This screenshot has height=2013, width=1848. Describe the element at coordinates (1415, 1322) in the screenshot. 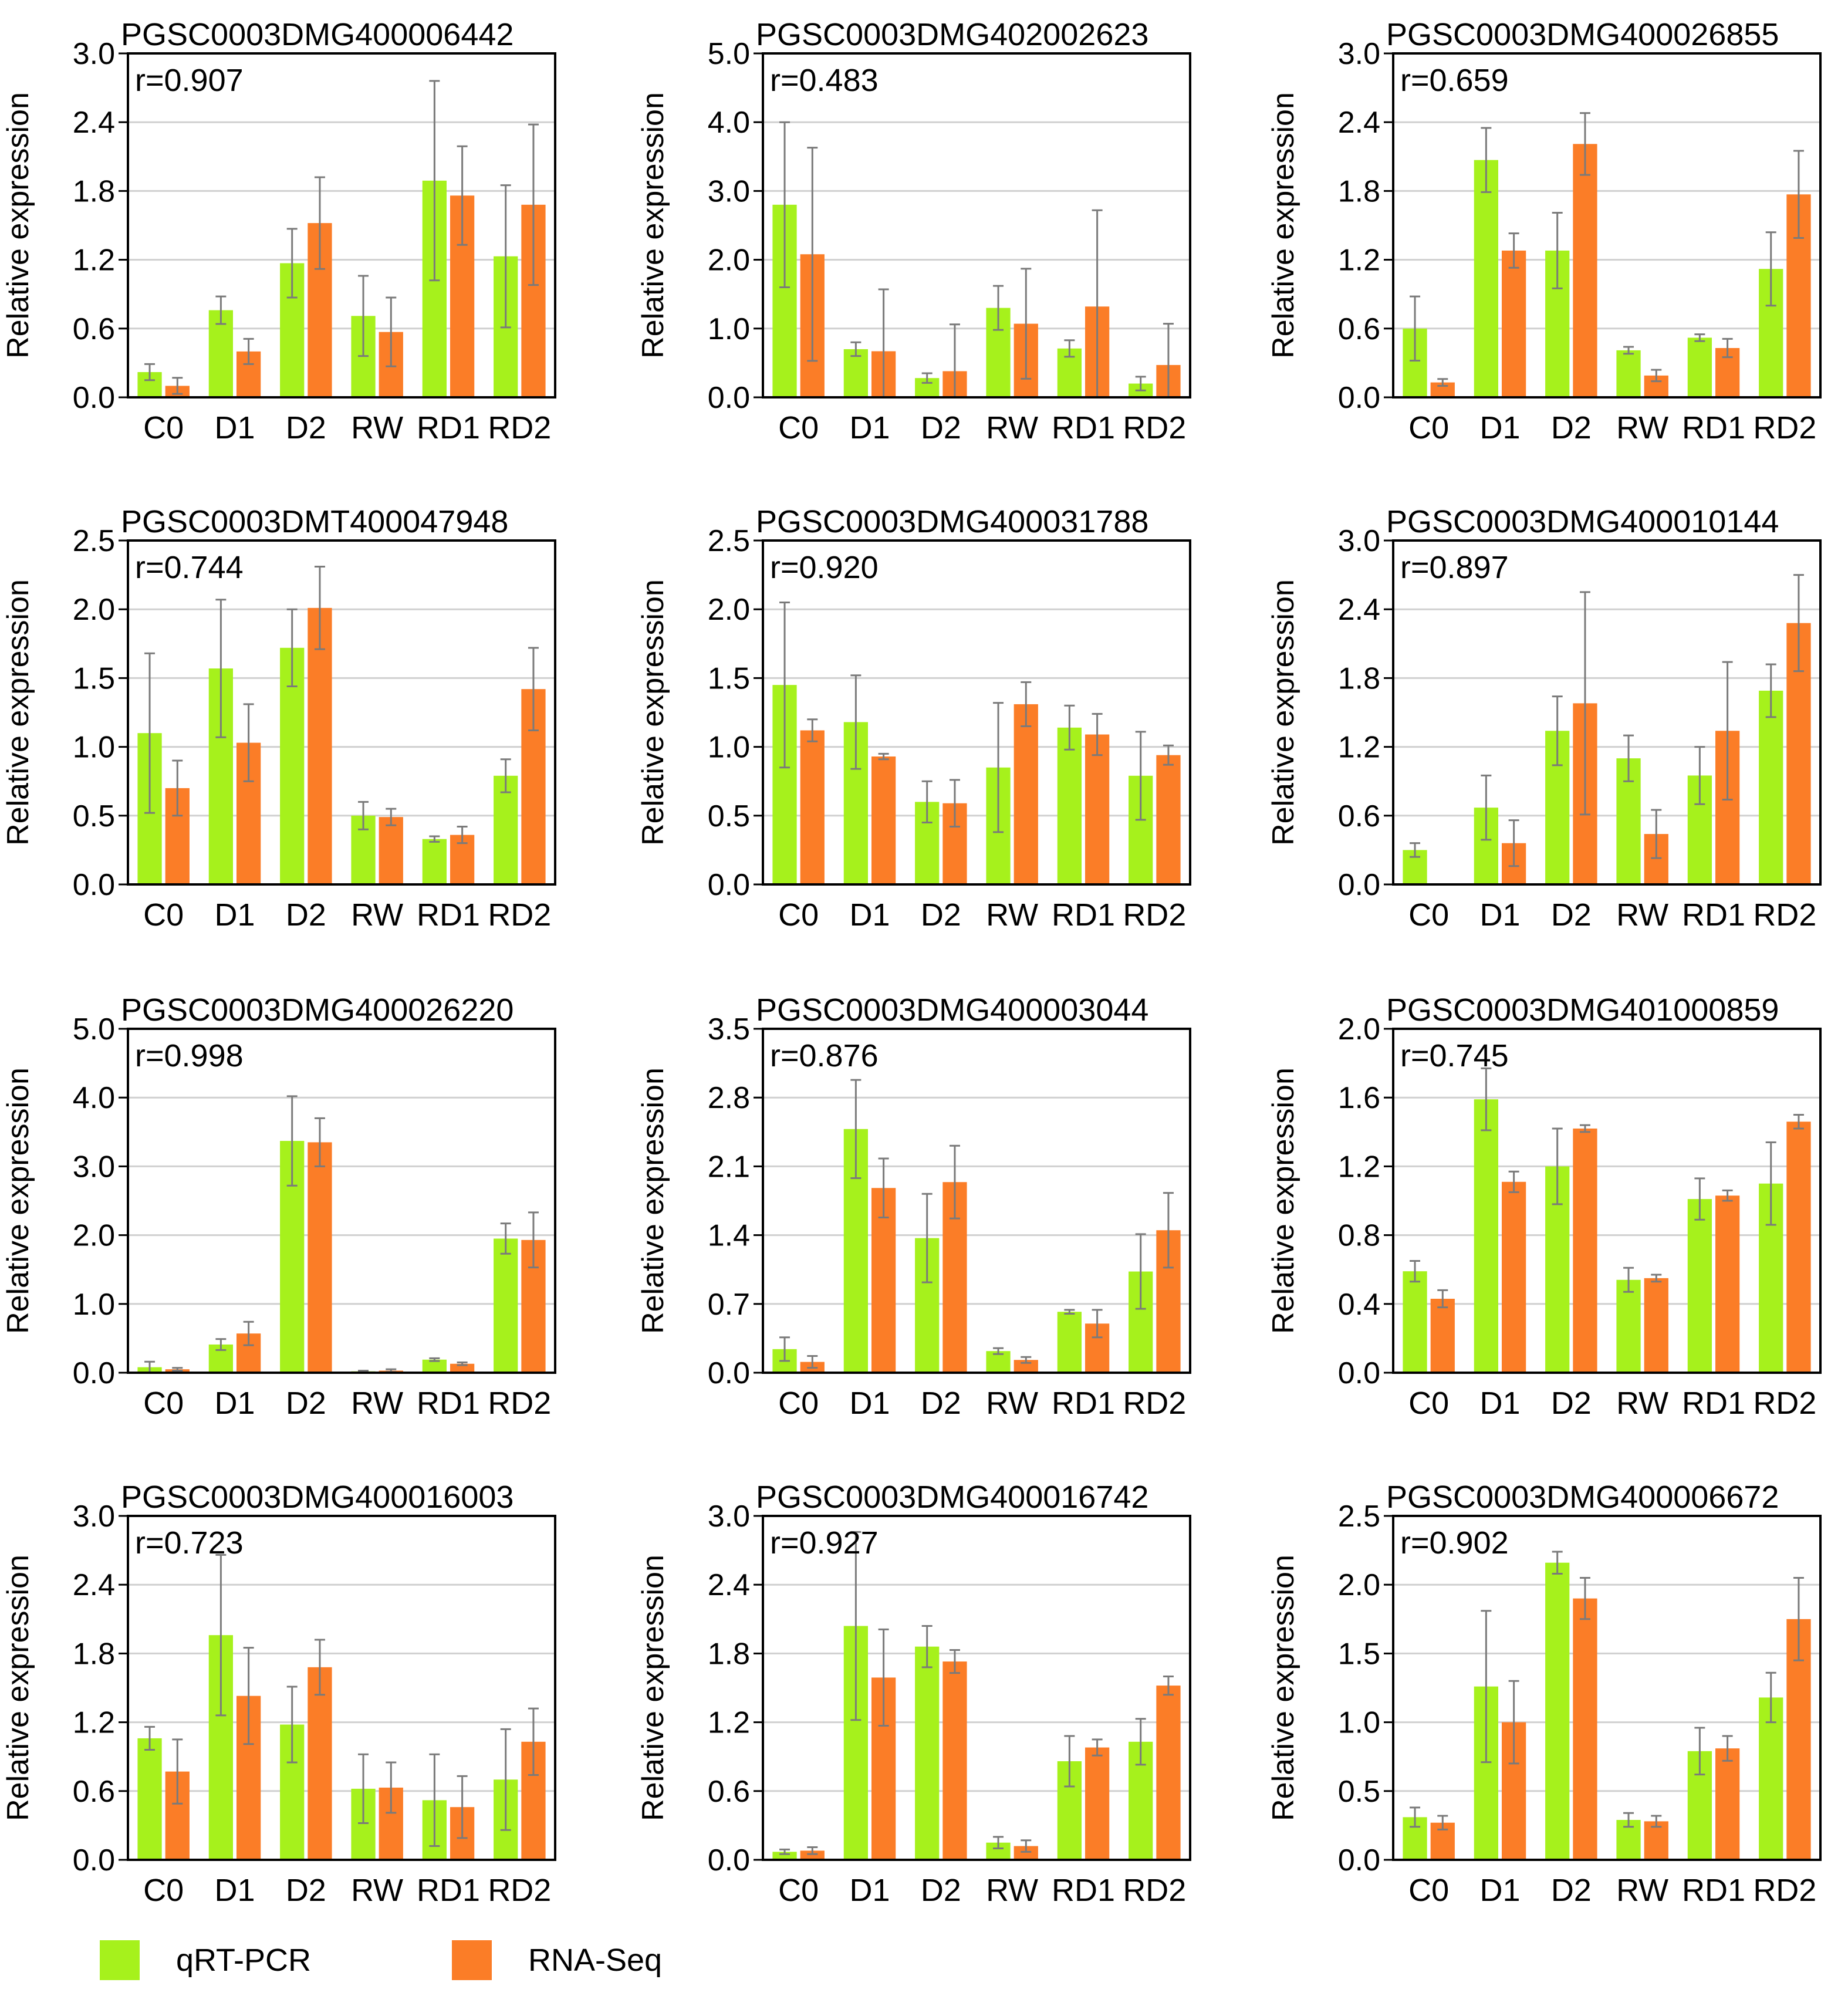

I see `bar-qrt-pcr-c0` at that location.